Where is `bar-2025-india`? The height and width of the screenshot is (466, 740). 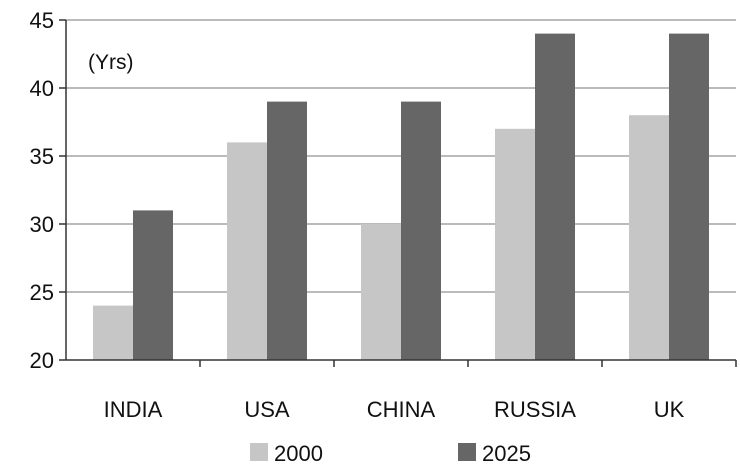 bar-2025-india is located at coordinates (153, 285).